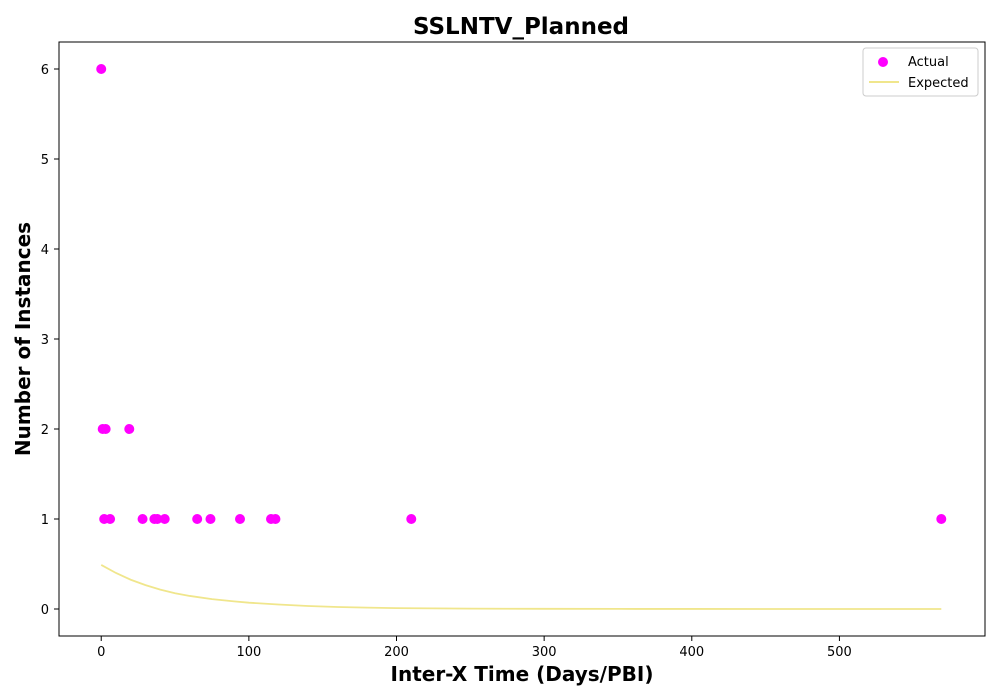  What do you see at coordinates (45, 70) in the screenshot?
I see `y-tick-label: 6` at bounding box center [45, 70].